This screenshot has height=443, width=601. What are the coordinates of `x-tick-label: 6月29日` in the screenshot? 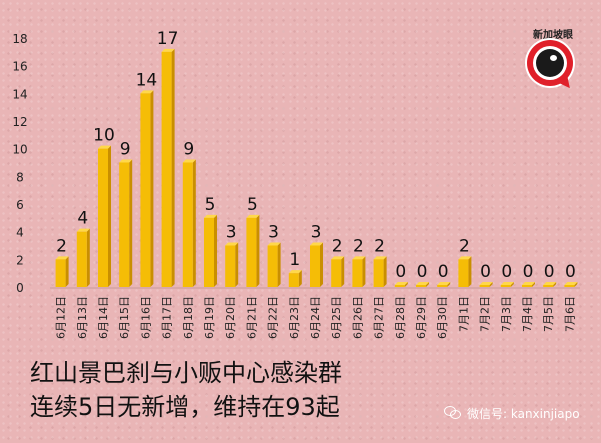 It's located at (421, 317).